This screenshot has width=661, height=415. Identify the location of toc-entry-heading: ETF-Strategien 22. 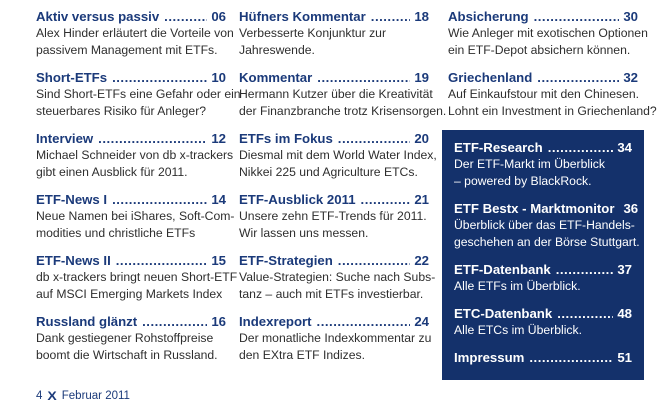
(334, 260).